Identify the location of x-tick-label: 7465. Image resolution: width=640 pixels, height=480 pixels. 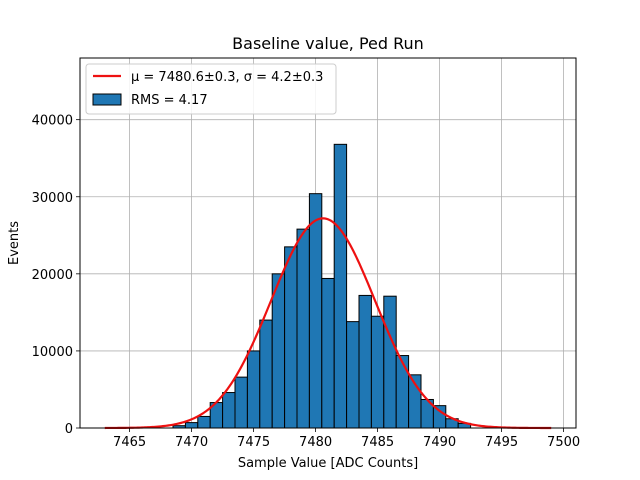
(129, 442).